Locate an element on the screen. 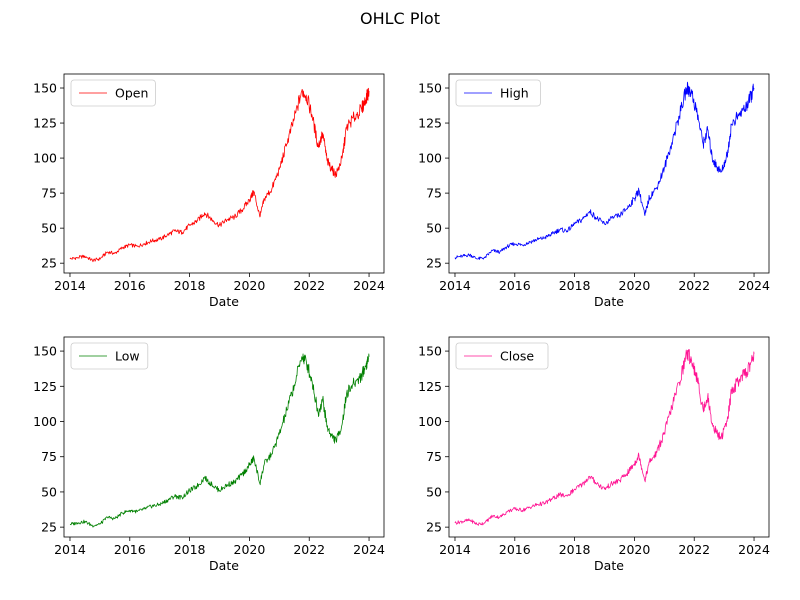 The height and width of the screenshot is (600, 800). legend: Close is located at coordinates (502, 356).